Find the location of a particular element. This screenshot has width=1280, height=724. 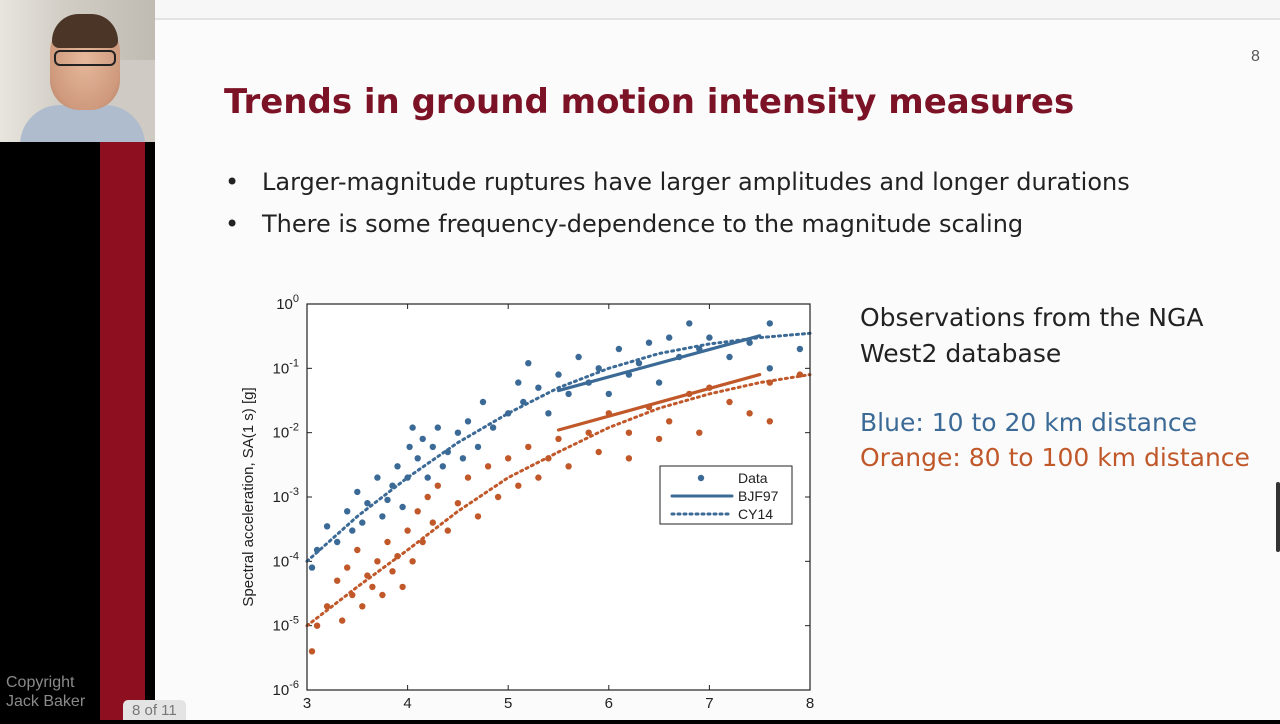

y-tick-label: 10⁰ is located at coordinates (287, 303).